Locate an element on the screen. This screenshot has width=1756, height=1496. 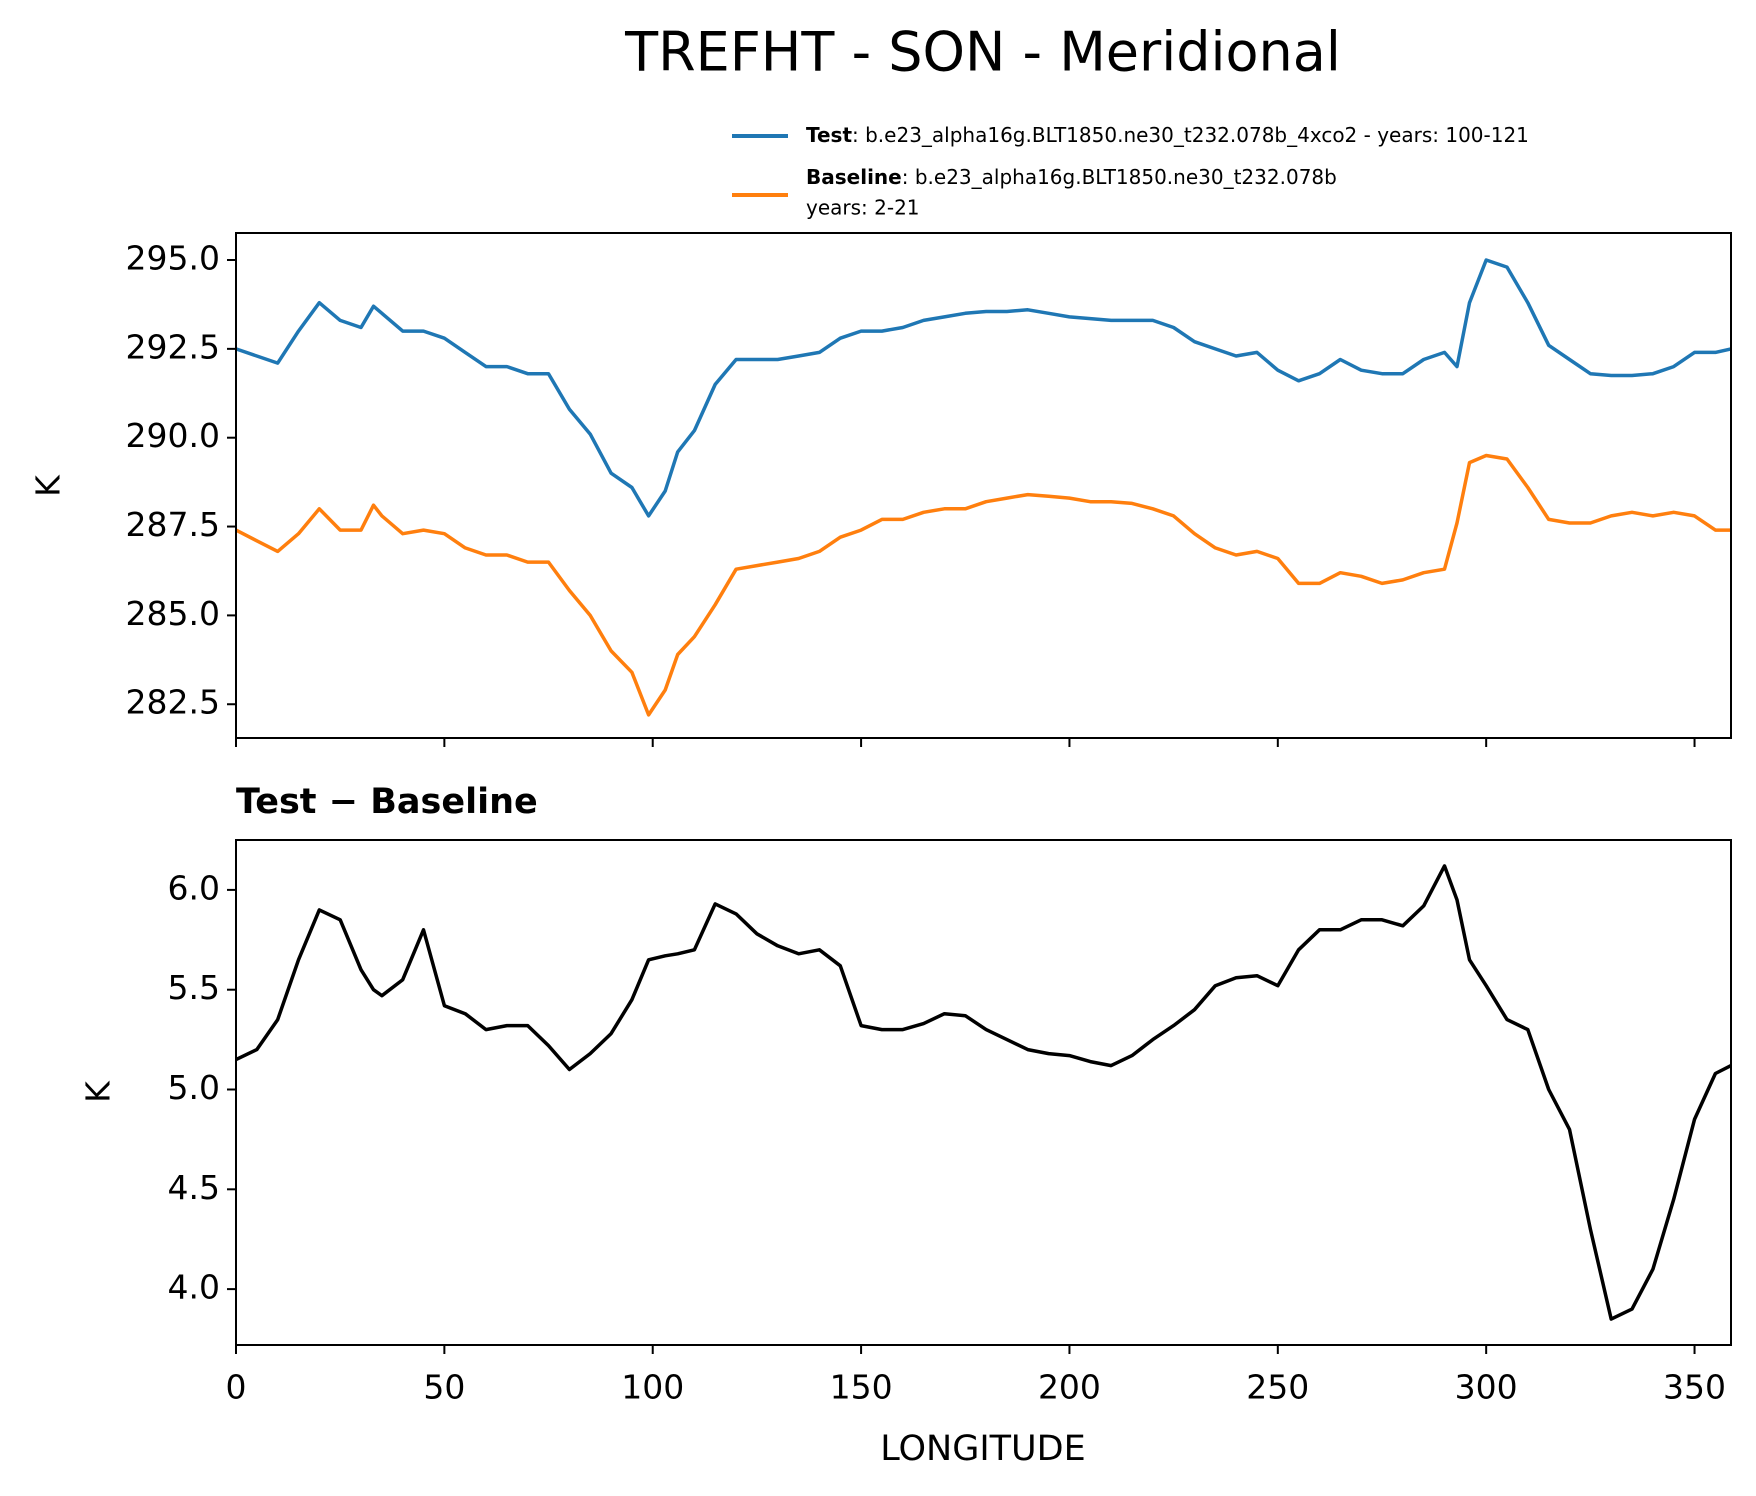
x-tick-label: 350 is located at coordinates (1694, 1387).